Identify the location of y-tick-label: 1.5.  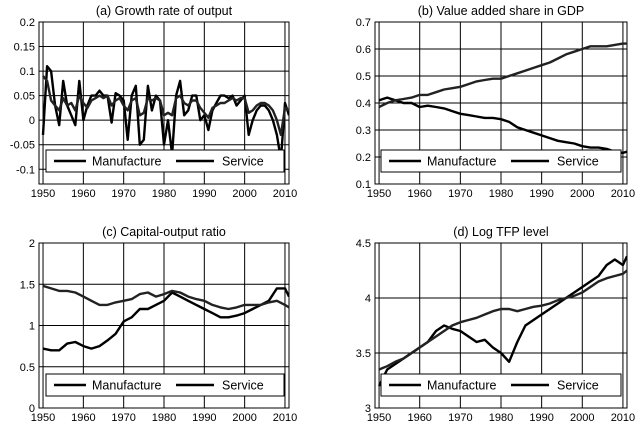
(27, 285).